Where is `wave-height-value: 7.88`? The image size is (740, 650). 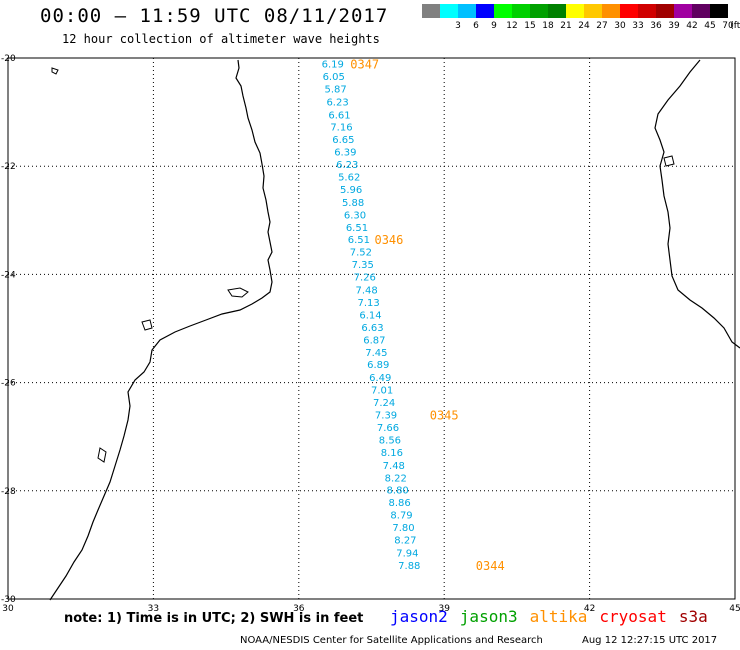 wave-height-value: 7.88 is located at coordinates (409, 566).